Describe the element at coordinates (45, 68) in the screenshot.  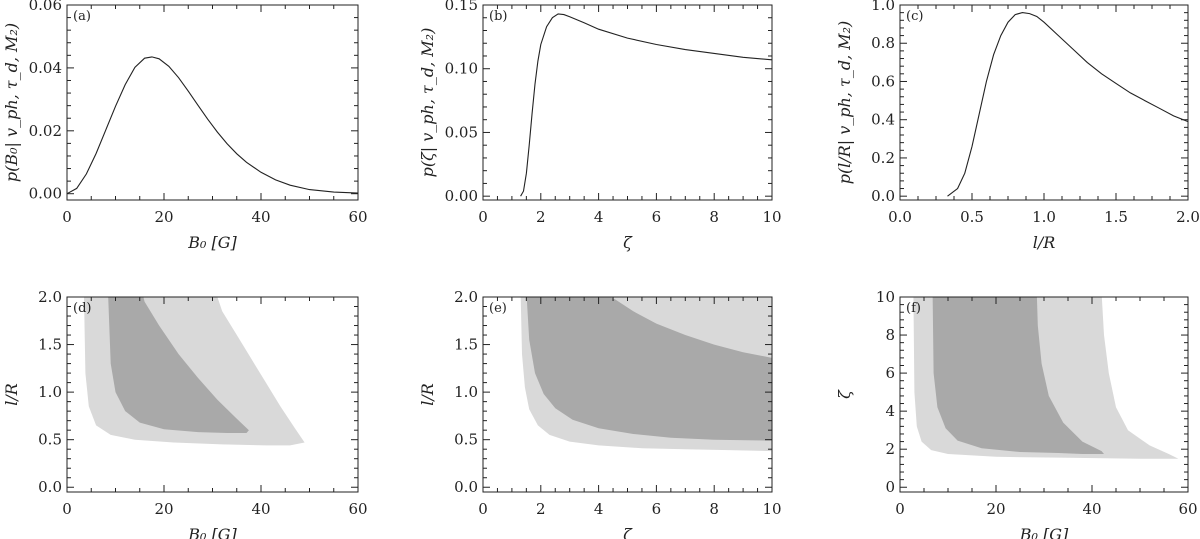
I see `y-tick-label: 0.04` at that location.